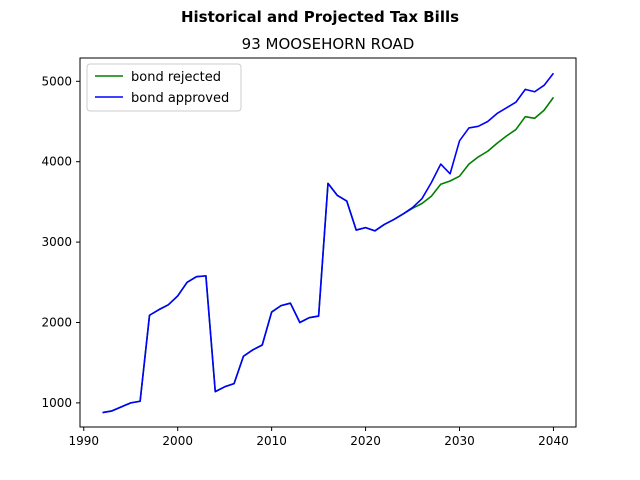 The height and width of the screenshot is (480, 640). Describe the element at coordinates (320, 17) in the screenshot. I see `chart-title: Historical and Projected Tax Bills` at that location.